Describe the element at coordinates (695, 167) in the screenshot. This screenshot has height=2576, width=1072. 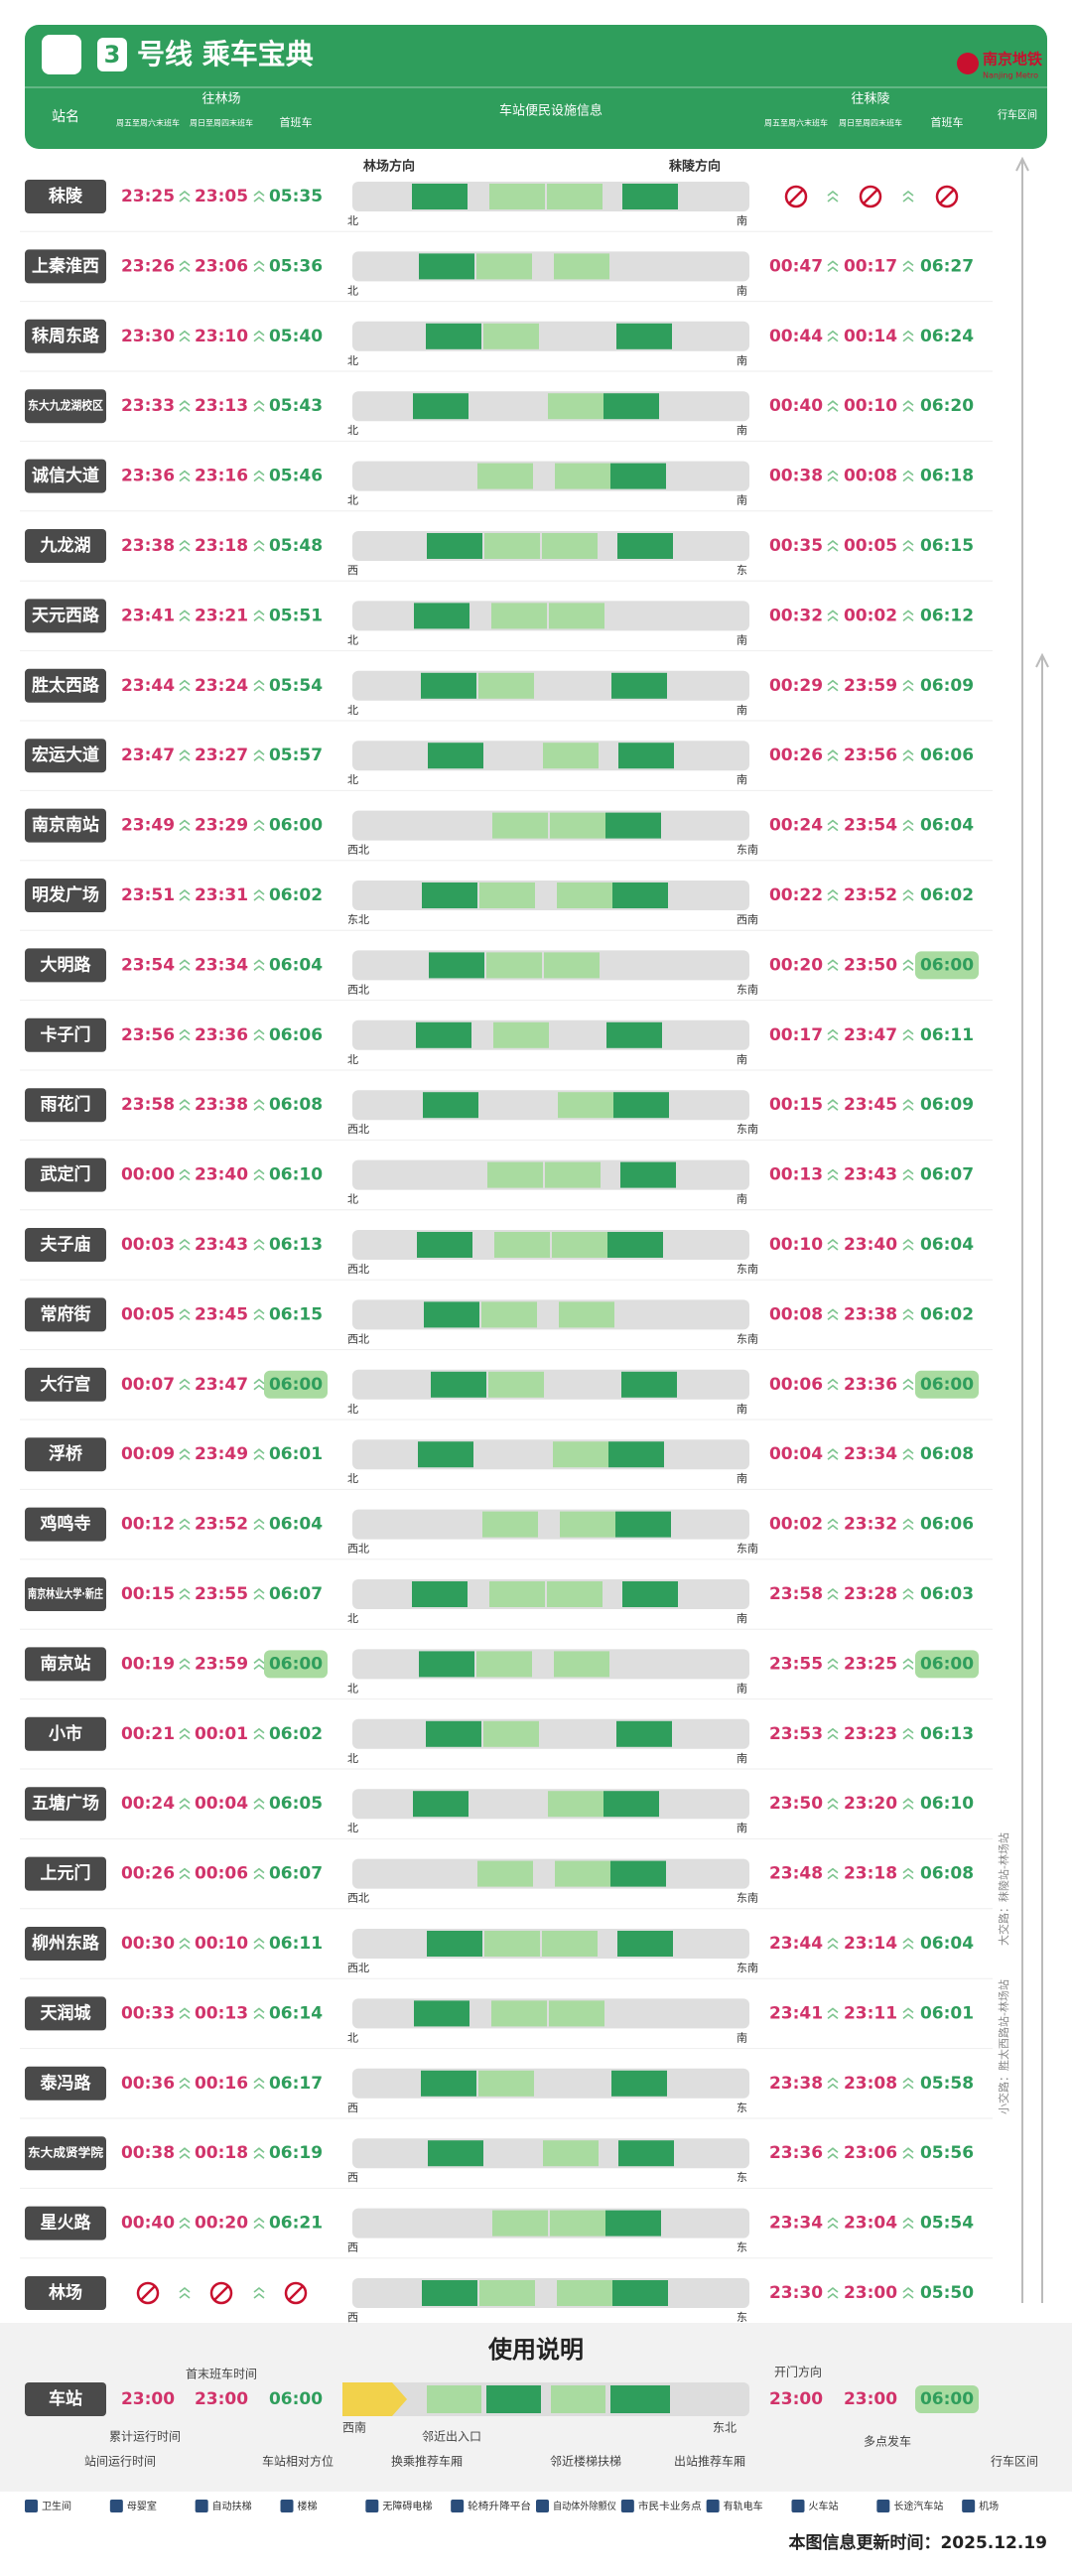
I see `direction-right: 秣陵方向` at that location.